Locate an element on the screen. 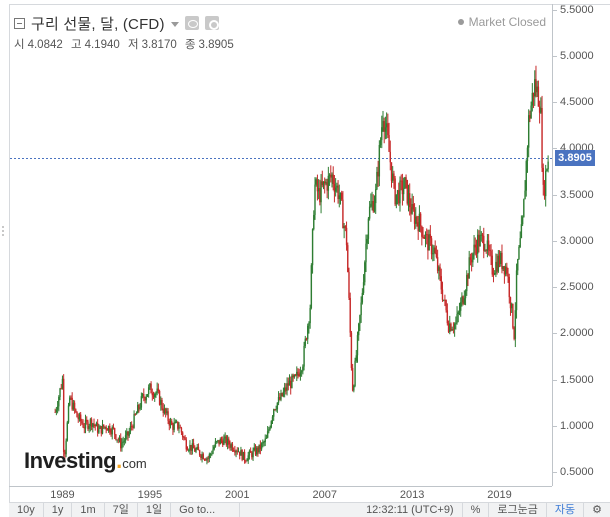 The image size is (610, 517). drag-handle is located at coordinates (4, 231).